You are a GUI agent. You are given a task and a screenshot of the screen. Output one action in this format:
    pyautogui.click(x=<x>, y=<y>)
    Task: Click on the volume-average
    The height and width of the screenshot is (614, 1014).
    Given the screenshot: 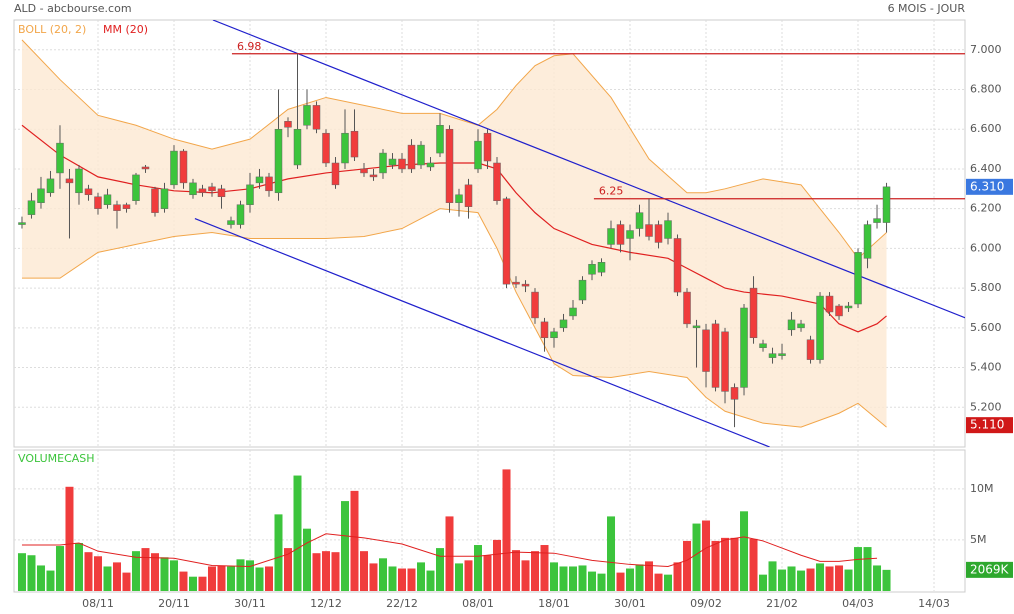 What is the action you would take?
    pyautogui.click(x=449, y=550)
    